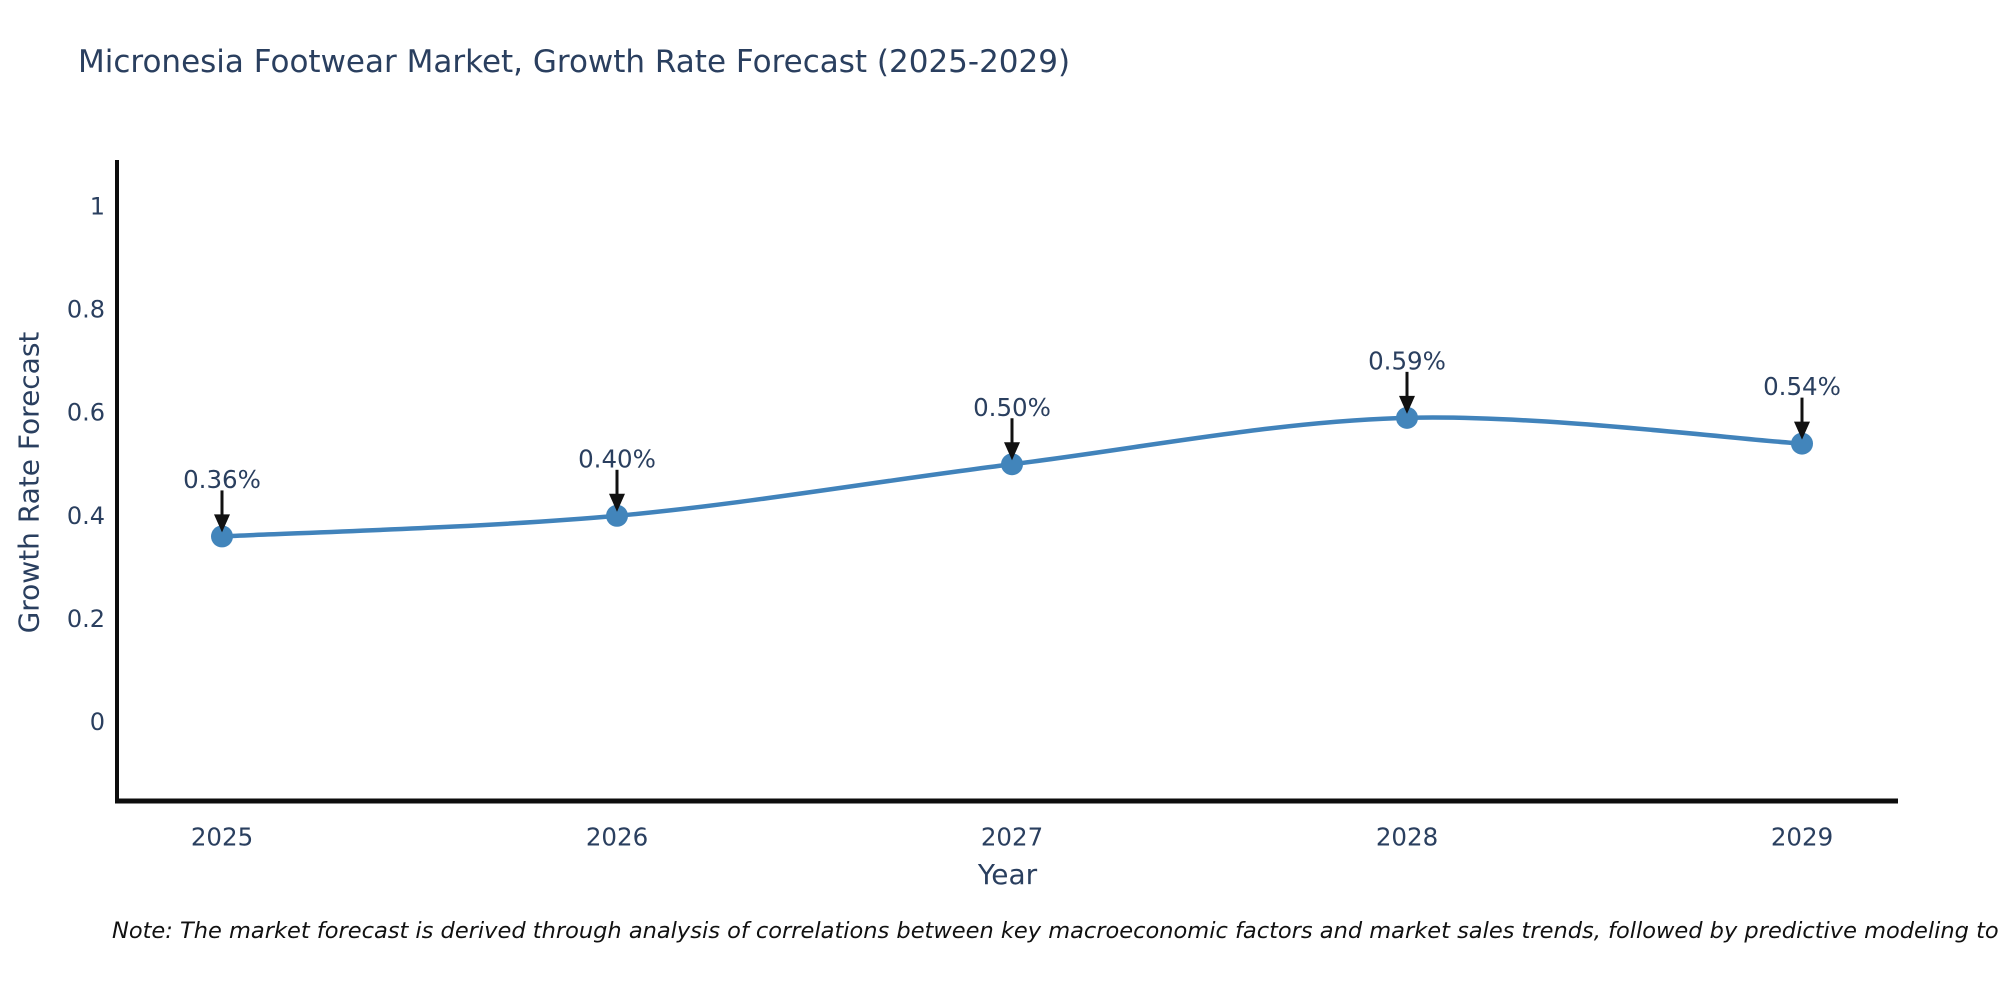 This screenshot has width=2000, height=1000. What do you see at coordinates (222, 479) in the screenshot?
I see `annotation-label: 0.36%` at bounding box center [222, 479].